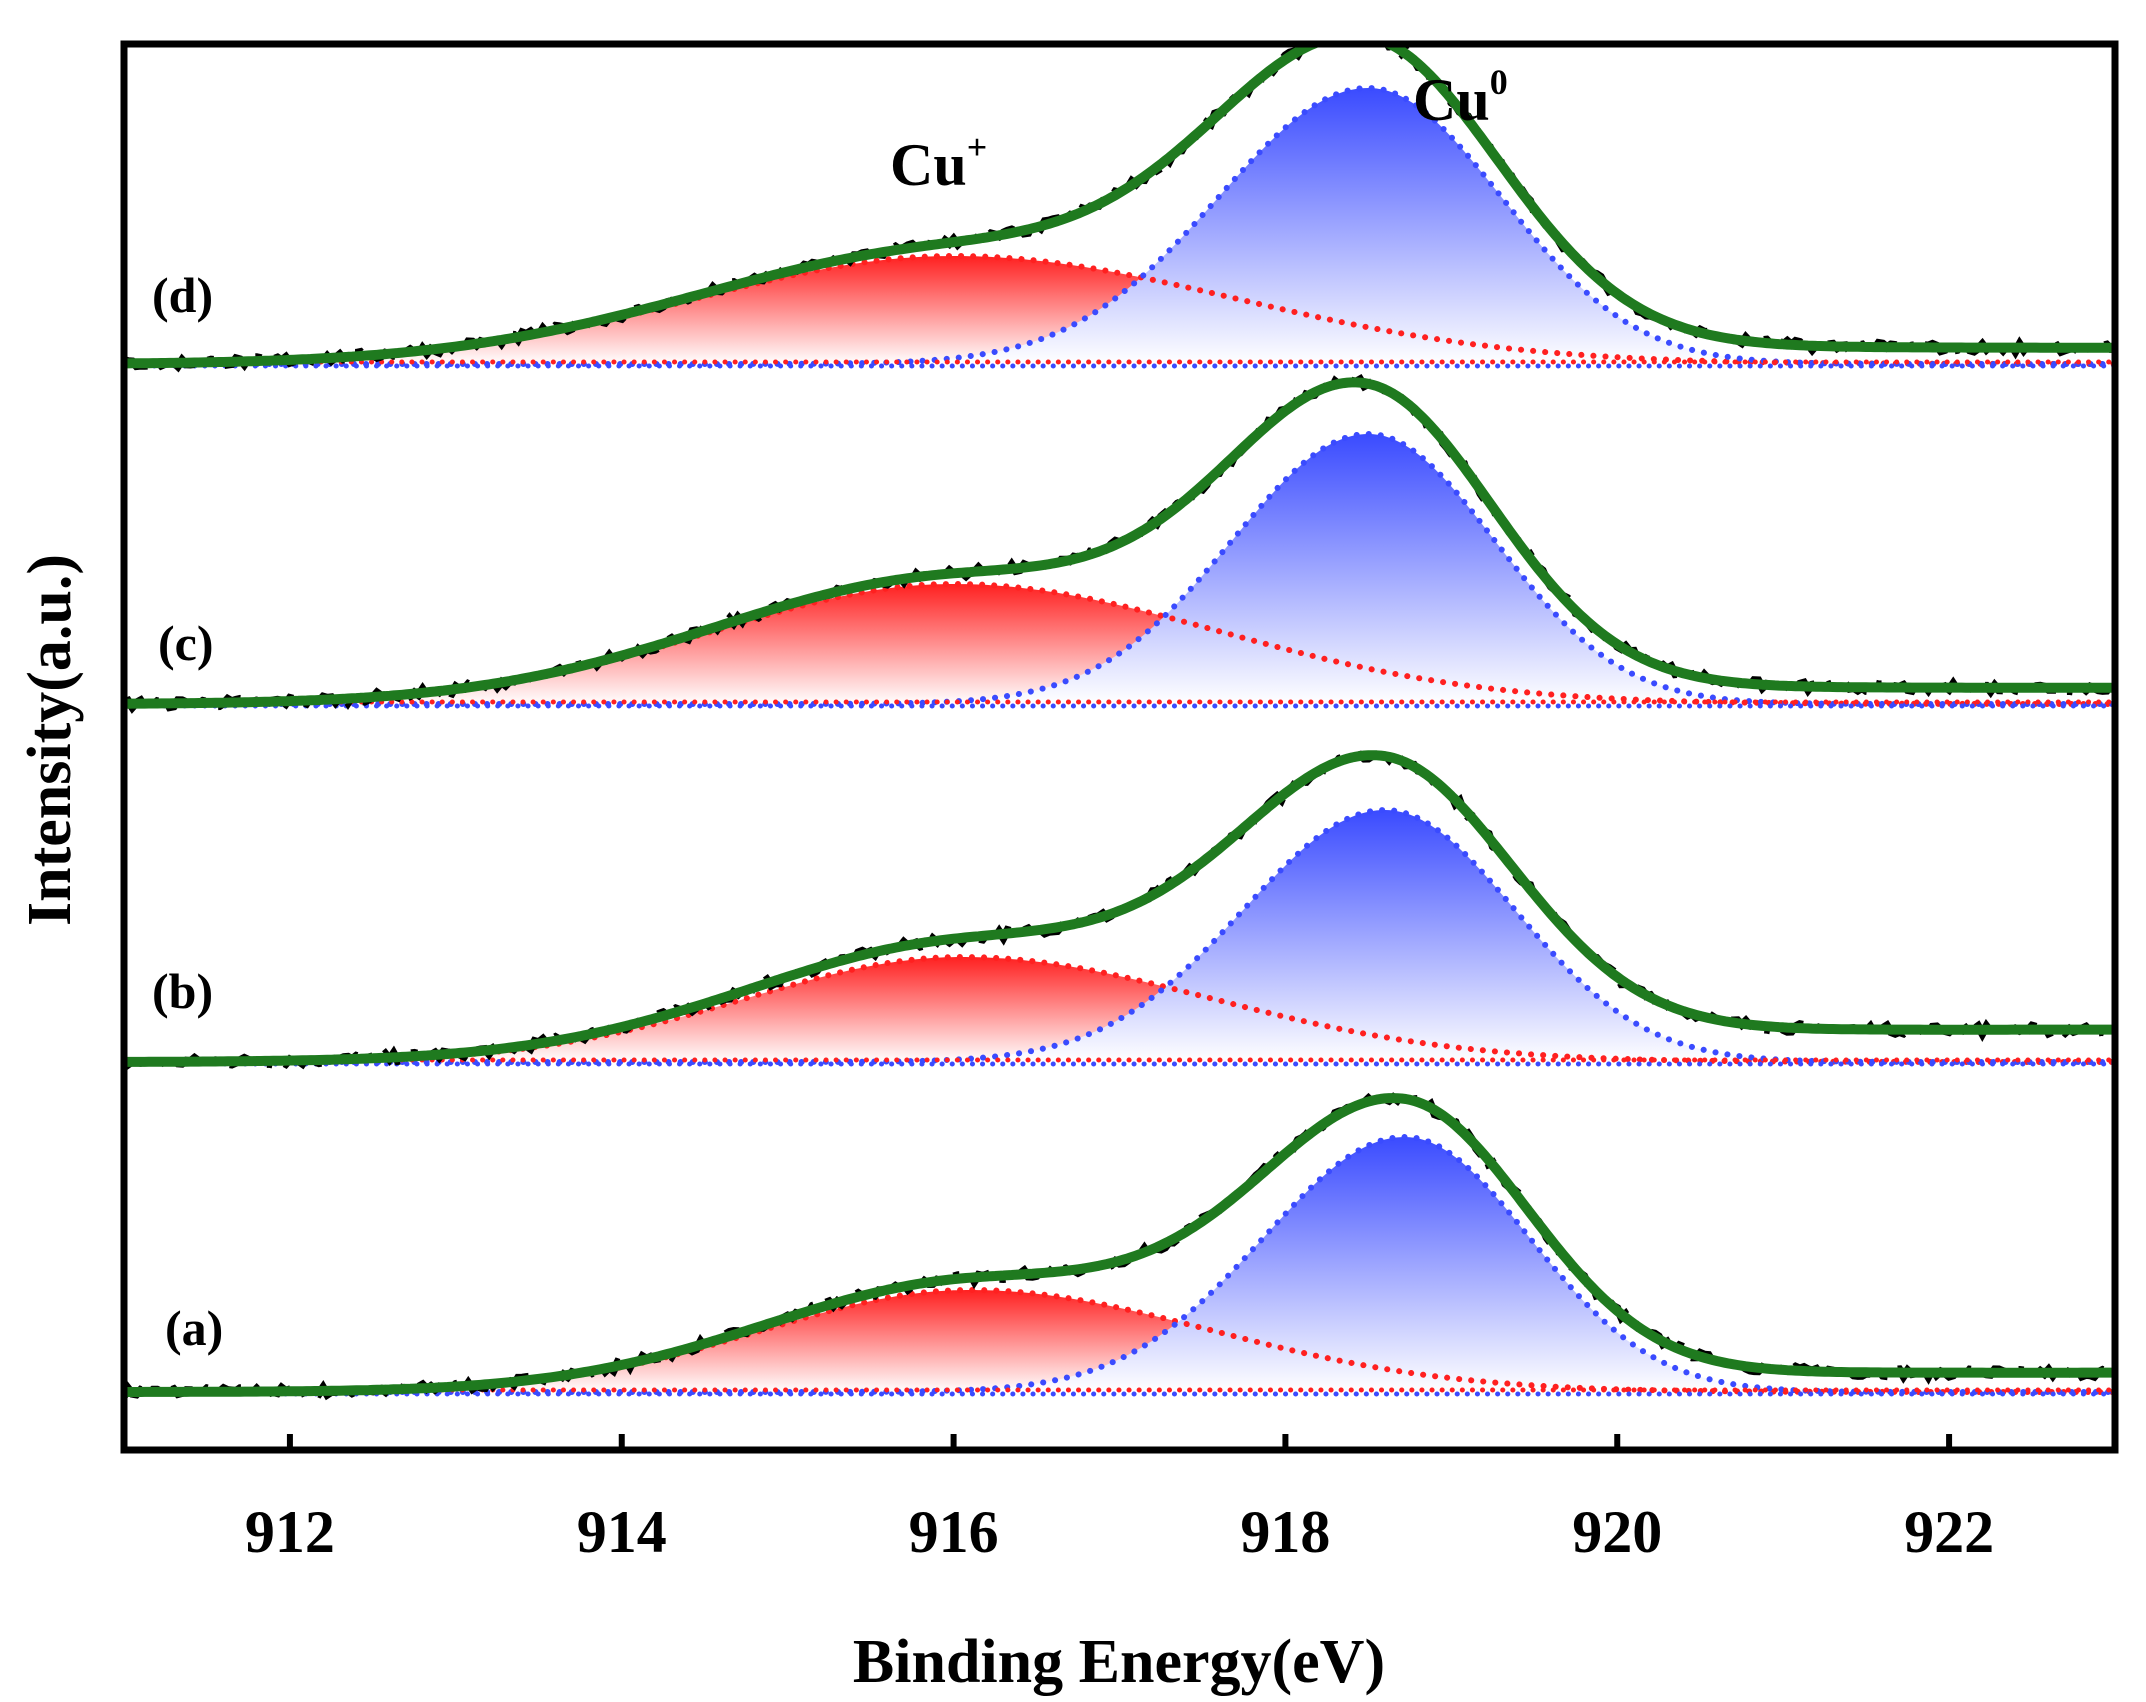 This screenshot has width=2146, height=1702. I want to click on x-tick-label: 912, so click(290, 1532).